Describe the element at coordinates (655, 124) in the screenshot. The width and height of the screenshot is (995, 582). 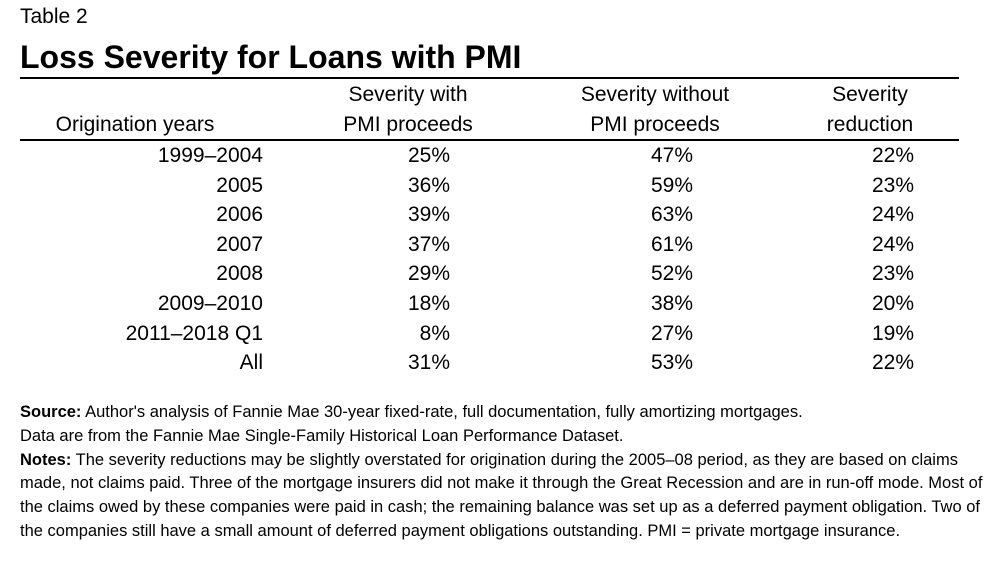
I see `header-without-line2: PMI proceeds` at that location.